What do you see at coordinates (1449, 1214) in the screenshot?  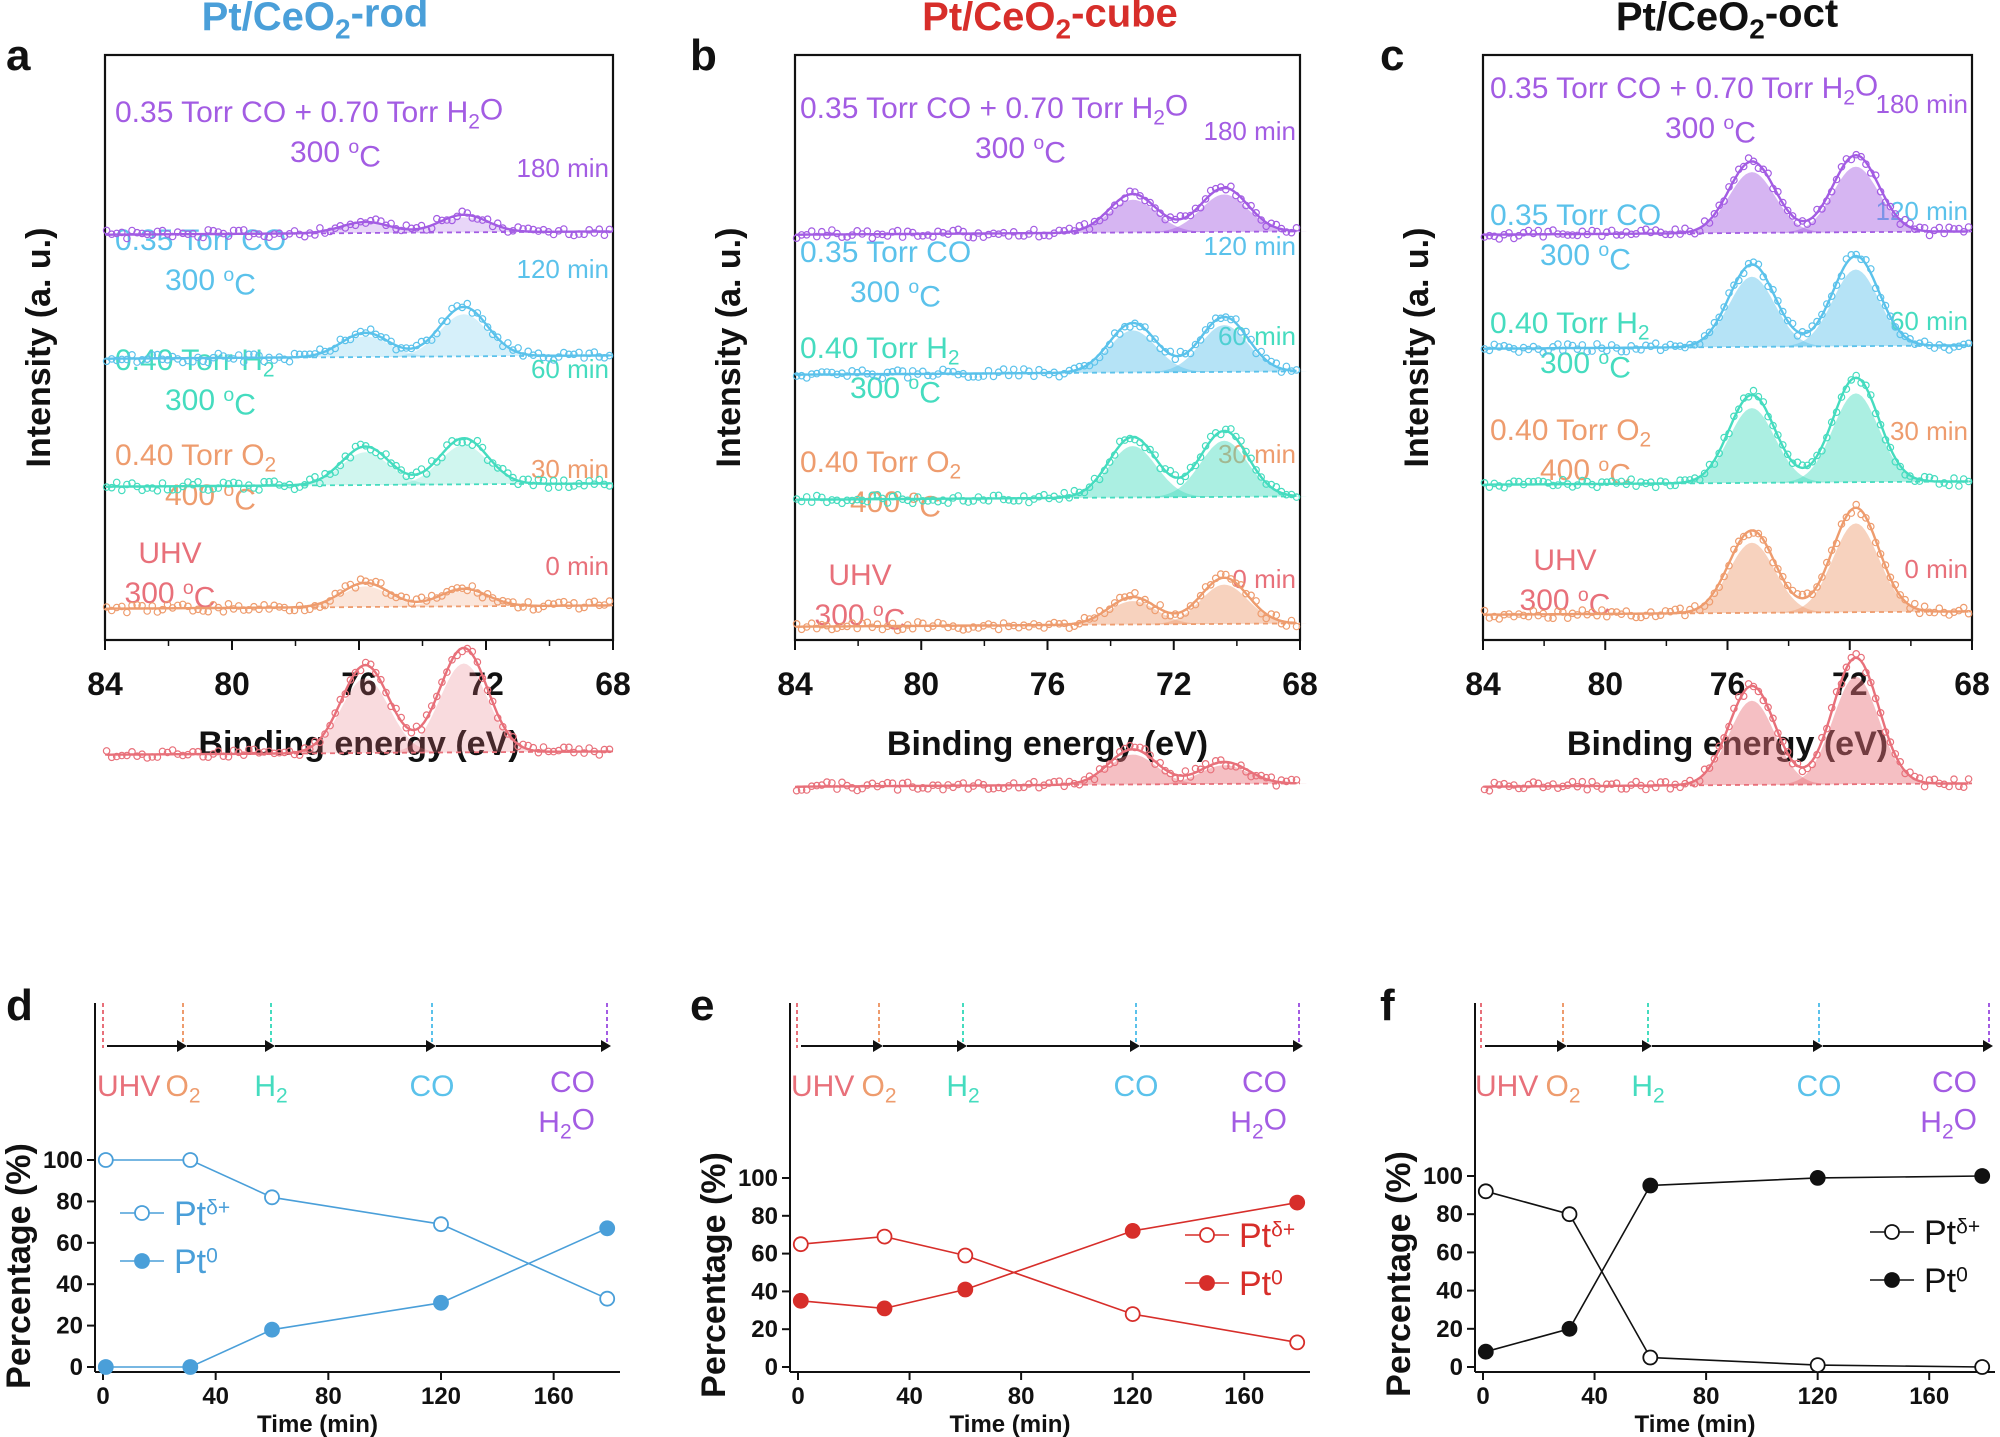 I see `panel-f-ytick-label: 80` at bounding box center [1449, 1214].